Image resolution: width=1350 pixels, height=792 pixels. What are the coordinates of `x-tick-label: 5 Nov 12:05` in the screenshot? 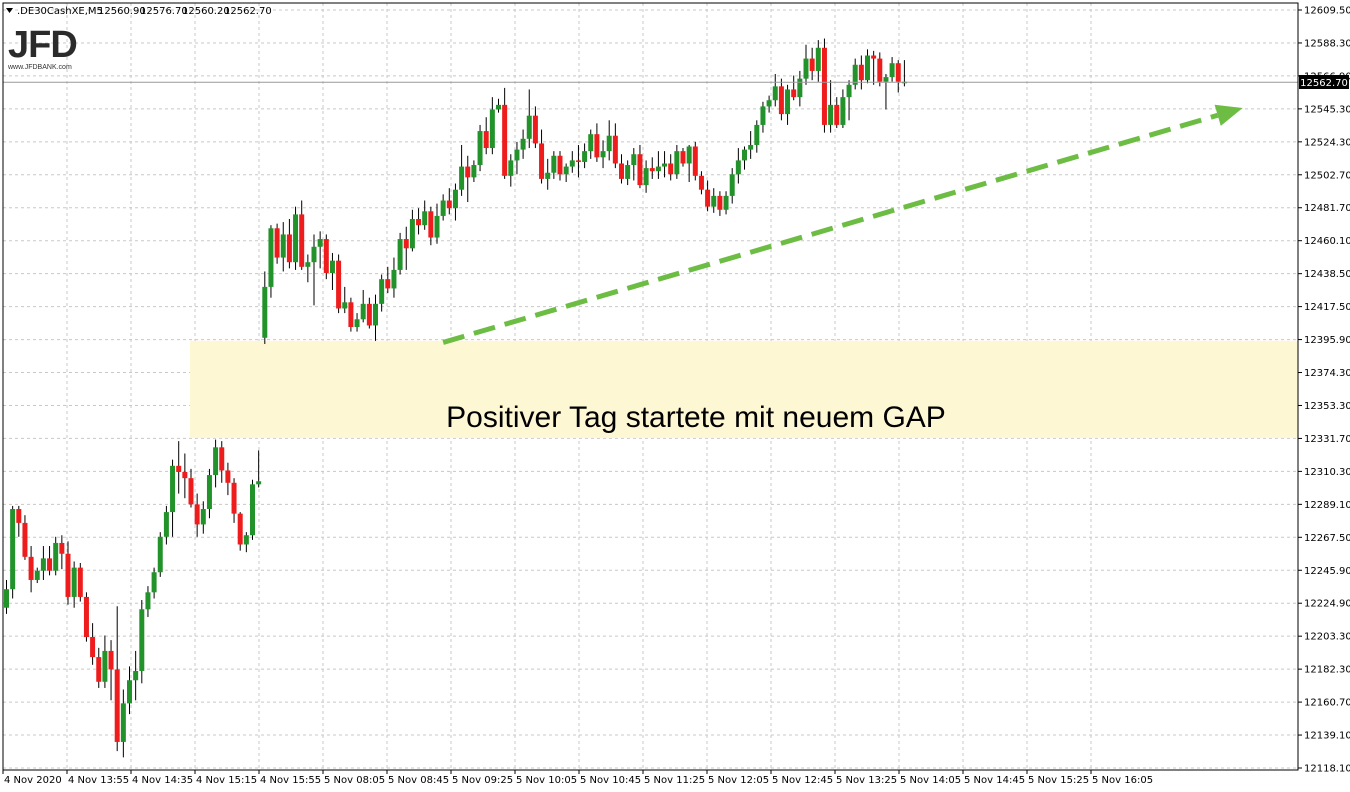 It's located at (738, 780).